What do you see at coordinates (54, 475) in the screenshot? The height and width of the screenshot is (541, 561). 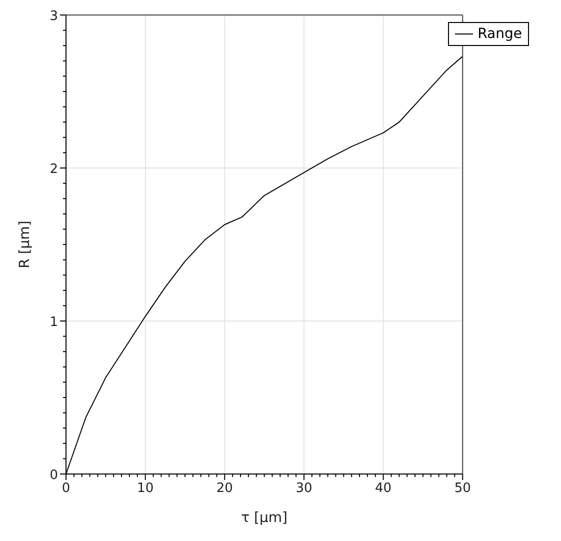 I see `y-tick-label: 0` at bounding box center [54, 475].